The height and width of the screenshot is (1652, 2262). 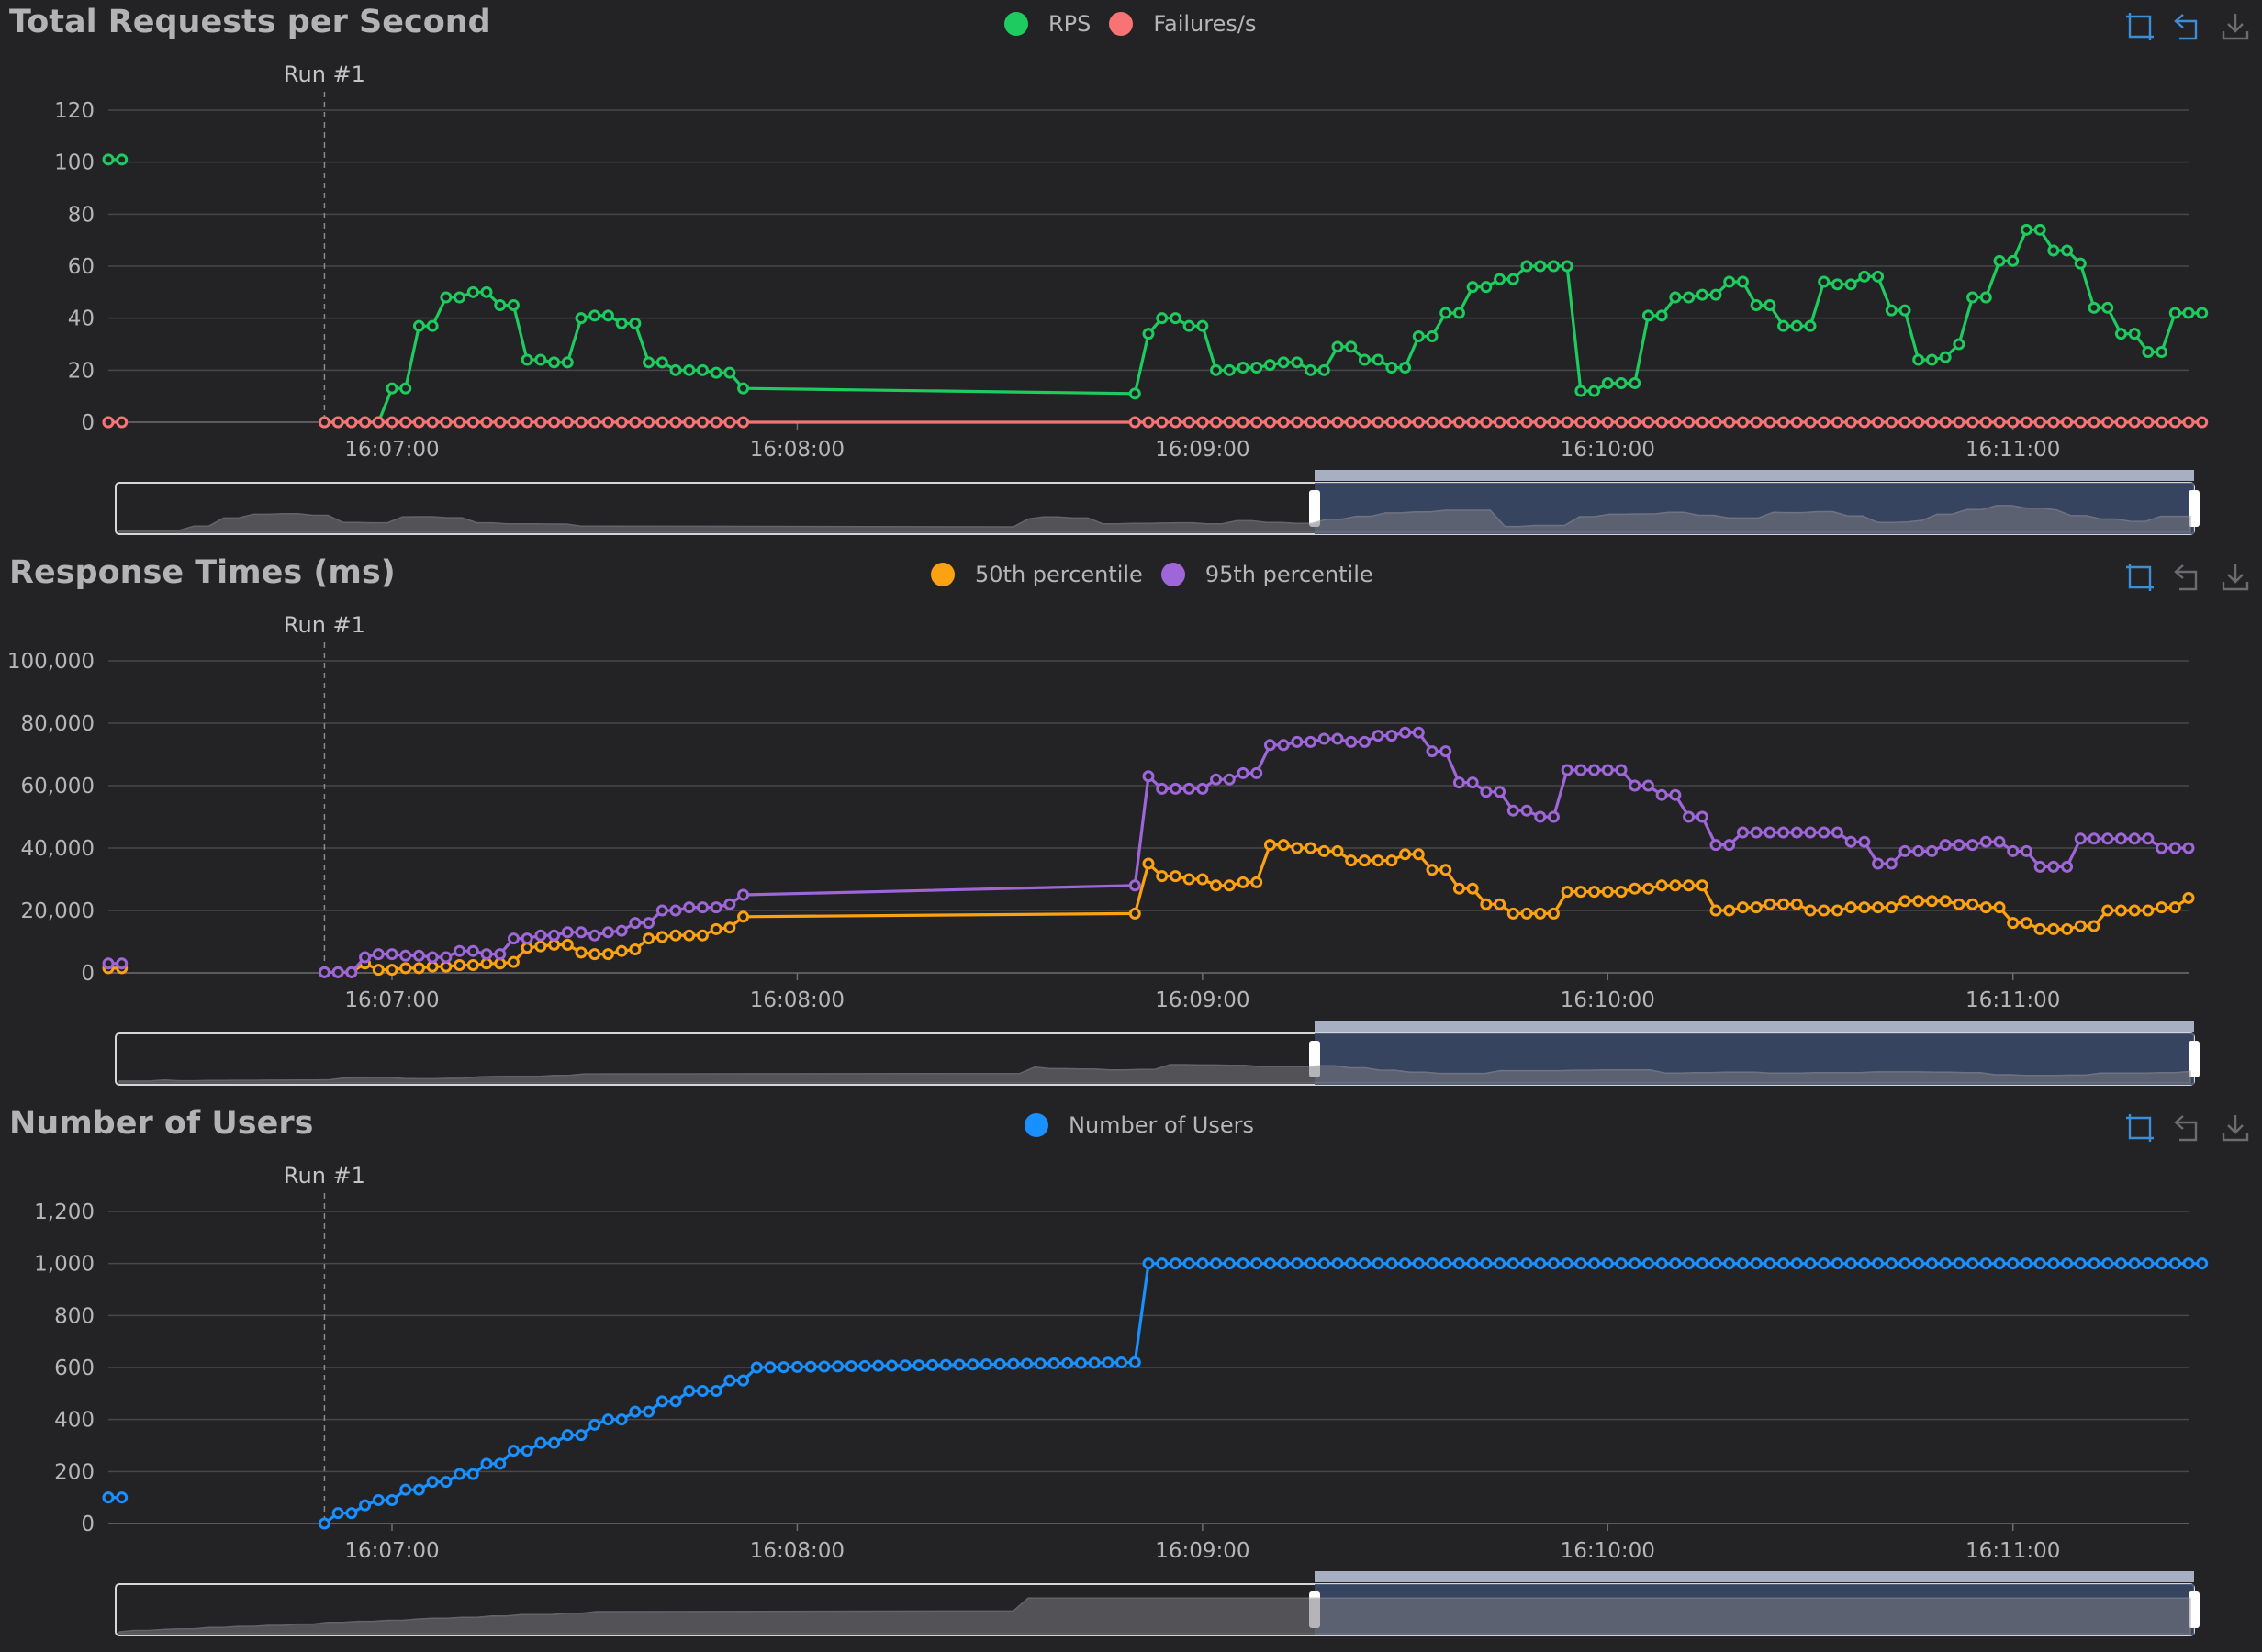 I want to click on x-tick-label: 16:11:00, so click(x=2012, y=450).